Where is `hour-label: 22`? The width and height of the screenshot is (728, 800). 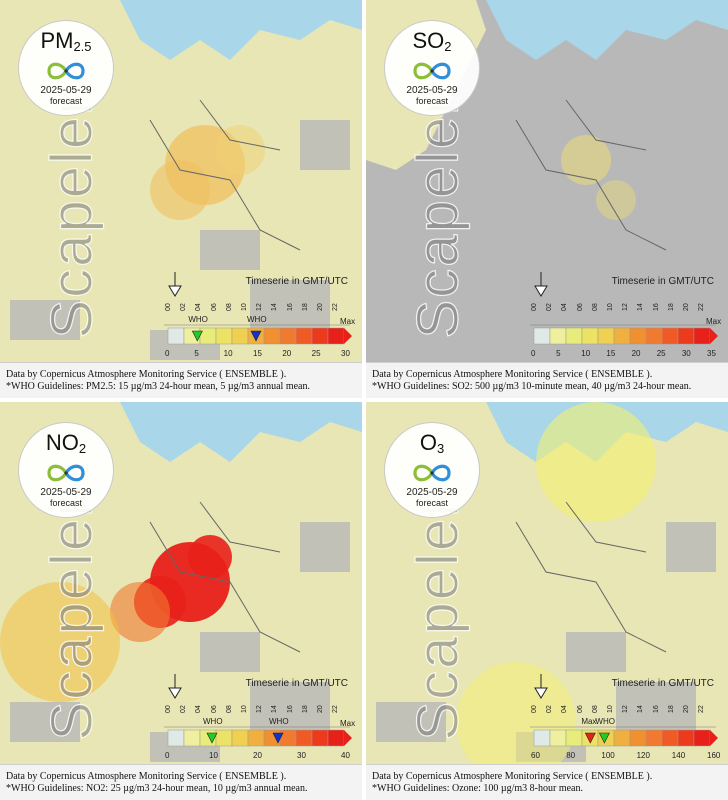 hour-label: 22 is located at coordinates (702, 307).